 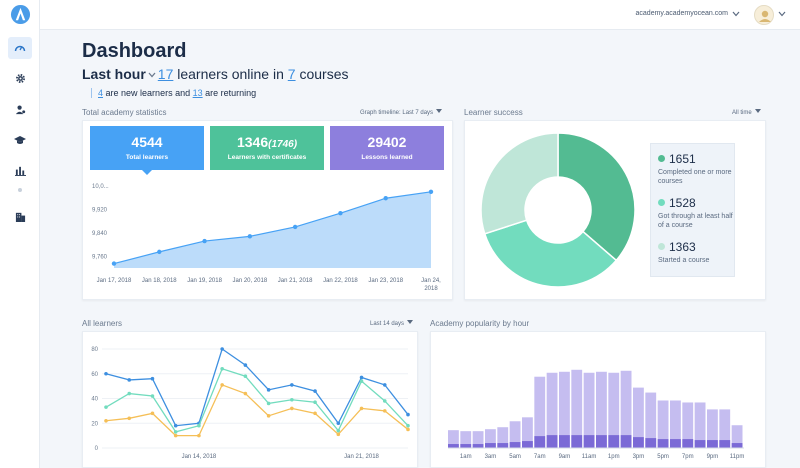 What do you see at coordinates (101, 93) in the screenshot?
I see `new-learners-count: 4` at bounding box center [101, 93].